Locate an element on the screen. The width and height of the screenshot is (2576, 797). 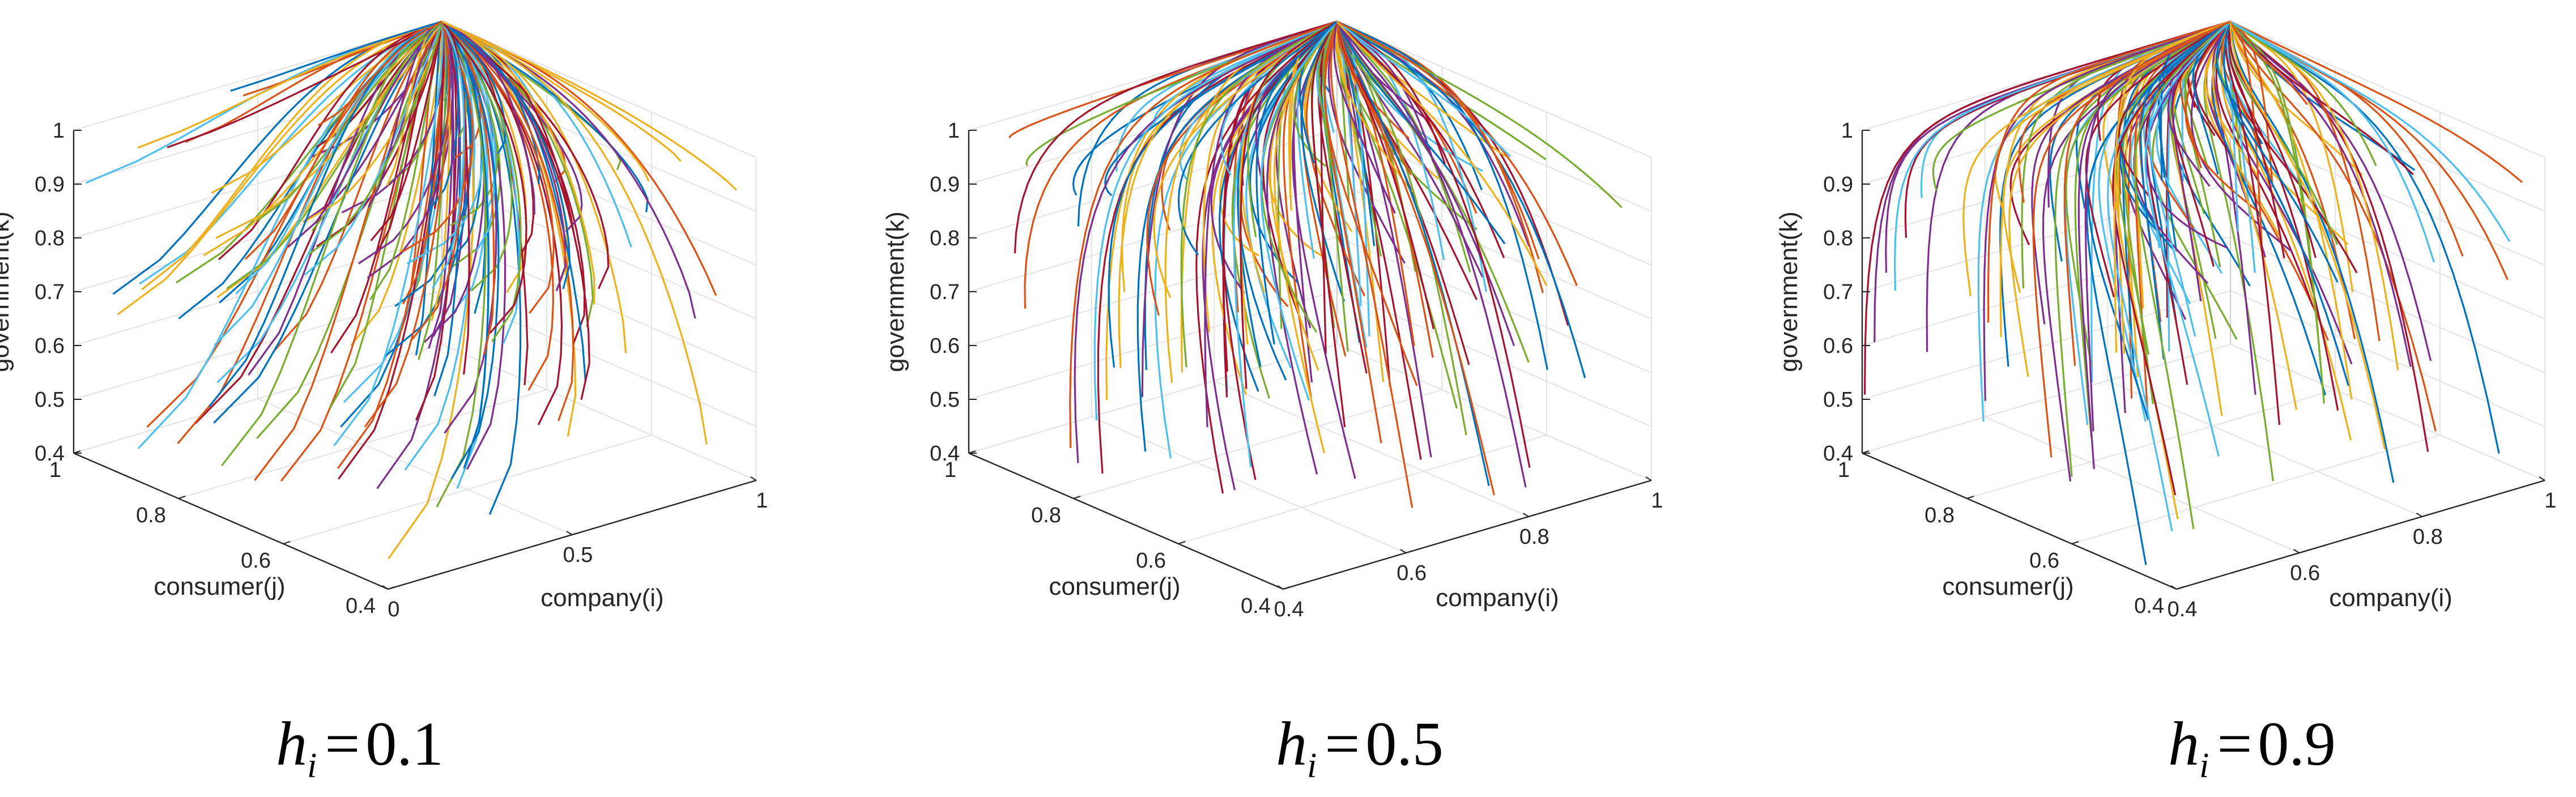
x-axis-line is located at coordinates (2360, 534).